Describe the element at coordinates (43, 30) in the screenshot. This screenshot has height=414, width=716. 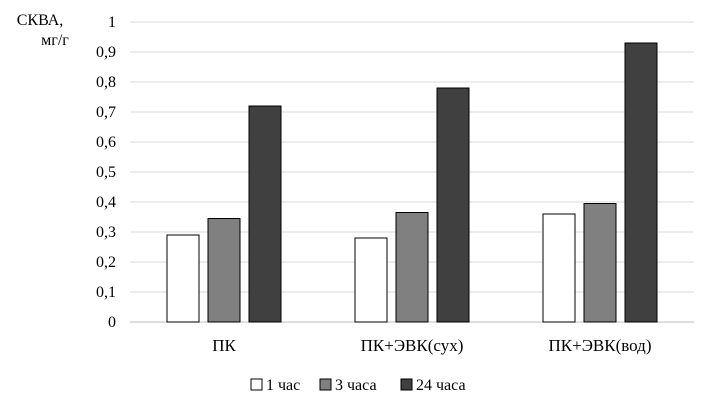
I see `y-axis-label: СКВА, мг/г` at that location.